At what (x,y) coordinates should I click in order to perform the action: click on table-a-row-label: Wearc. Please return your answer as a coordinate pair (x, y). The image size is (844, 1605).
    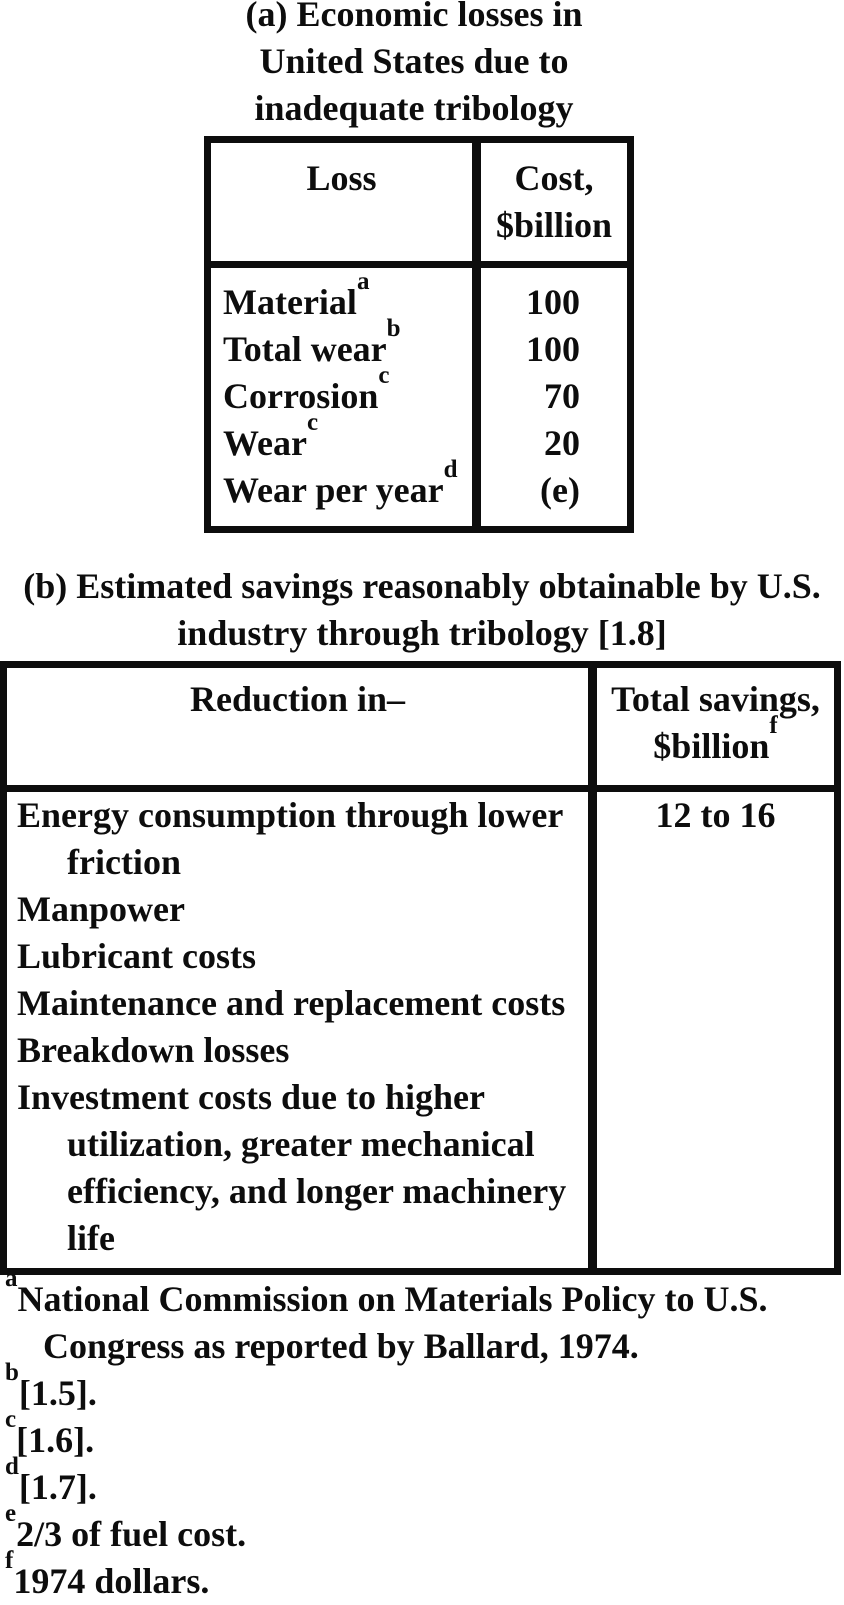
    Looking at the image, I should click on (271, 436).